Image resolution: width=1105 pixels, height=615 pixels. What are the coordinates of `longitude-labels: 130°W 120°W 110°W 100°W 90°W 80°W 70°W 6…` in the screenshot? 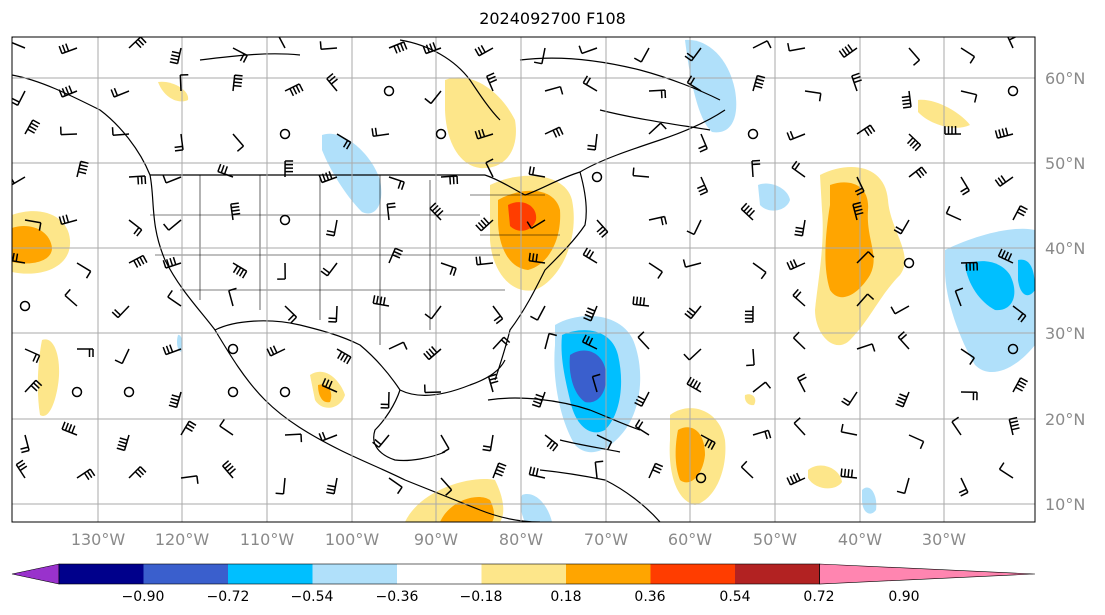 It's located at (518, 539).